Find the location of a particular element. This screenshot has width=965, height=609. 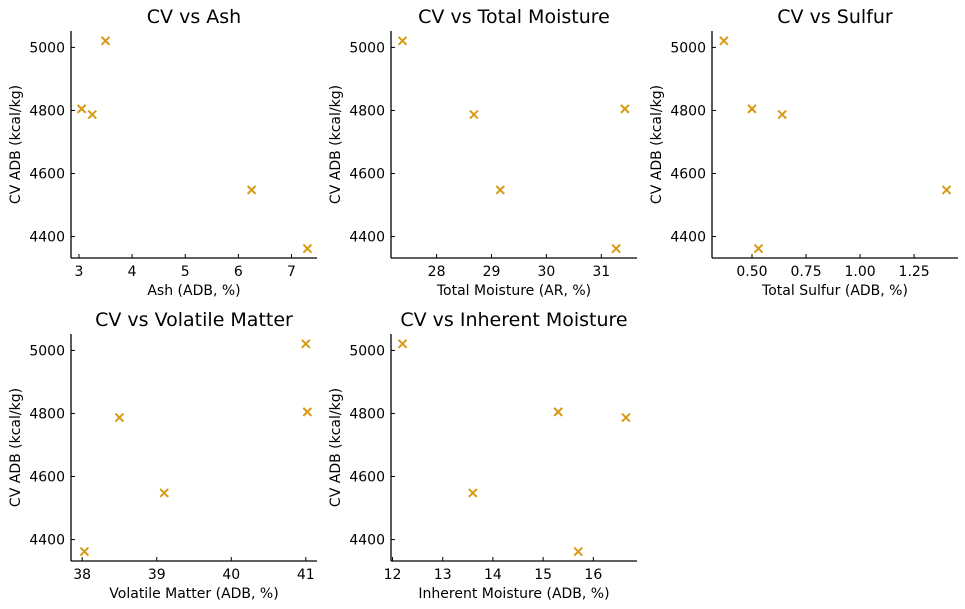

x-tick-label: 40 is located at coordinates (231, 575).